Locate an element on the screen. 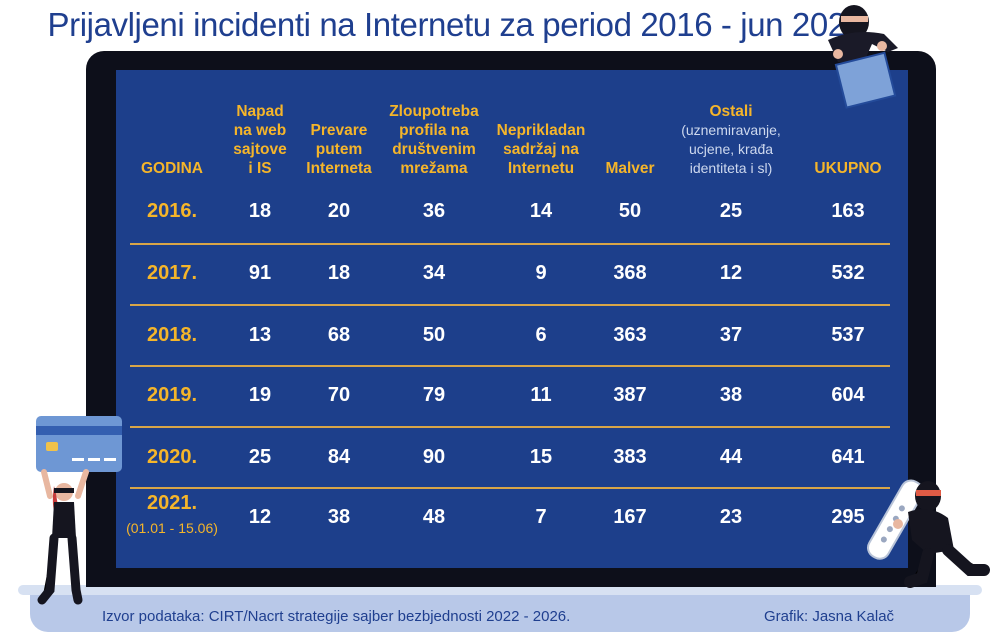 This screenshot has height=634, width=1000. table-cell-value: 37 is located at coordinates (731, 335).